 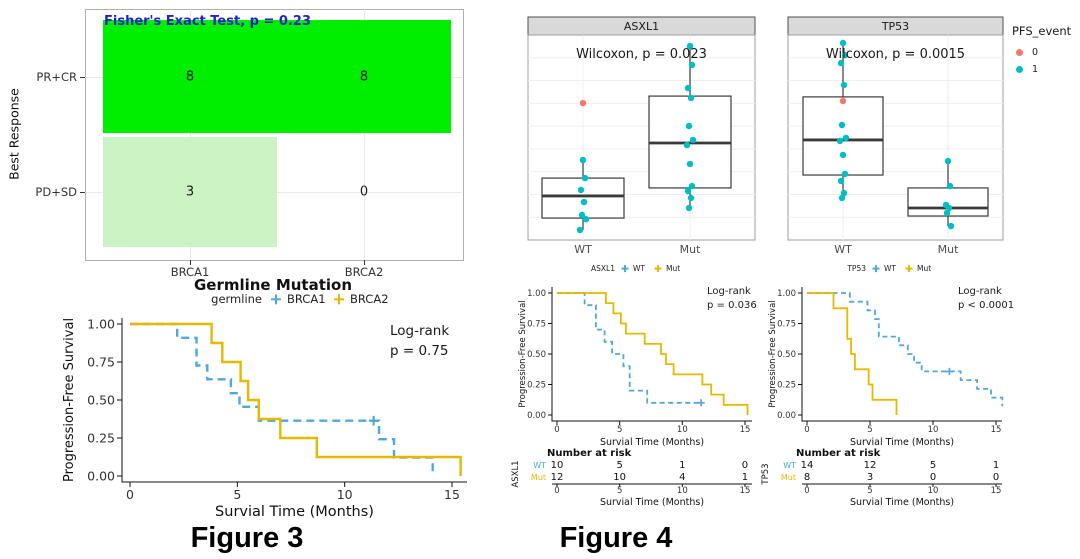 I want to click on legend-item-label: BRCA1, so click(x=306, y=299).